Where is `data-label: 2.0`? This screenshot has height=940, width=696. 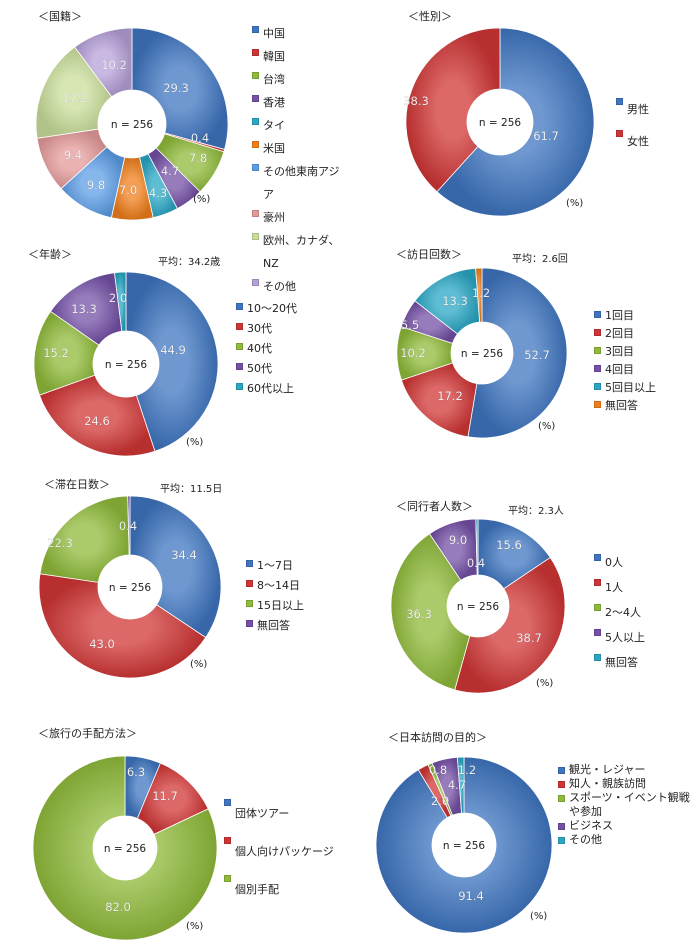 data-label: 2.0 is located at coordinates (440, 801).